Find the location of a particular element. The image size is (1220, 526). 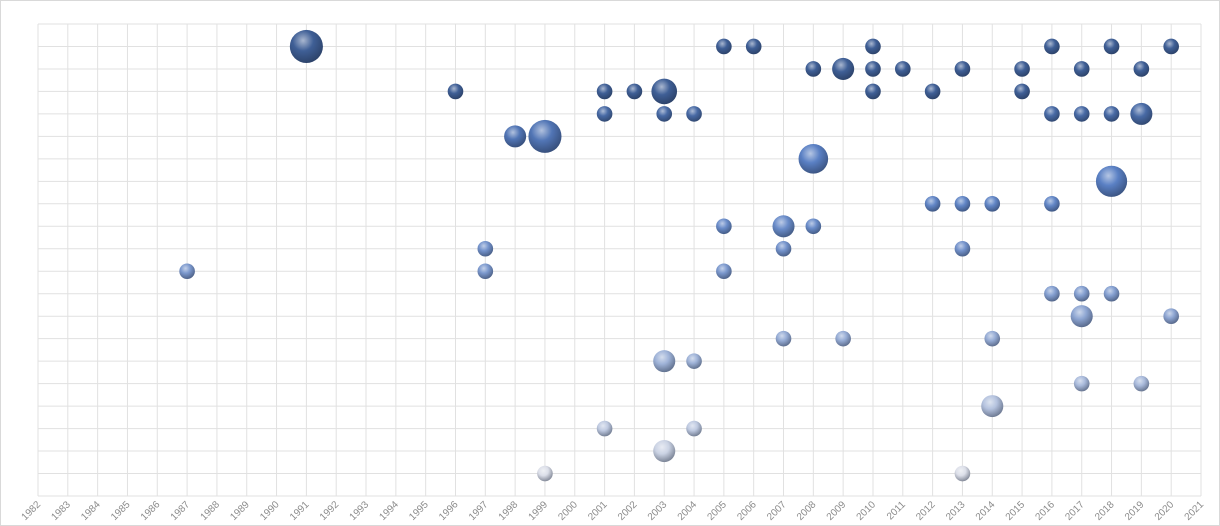

x-tick-label: 2017 is located at coordinates (1075, 511).